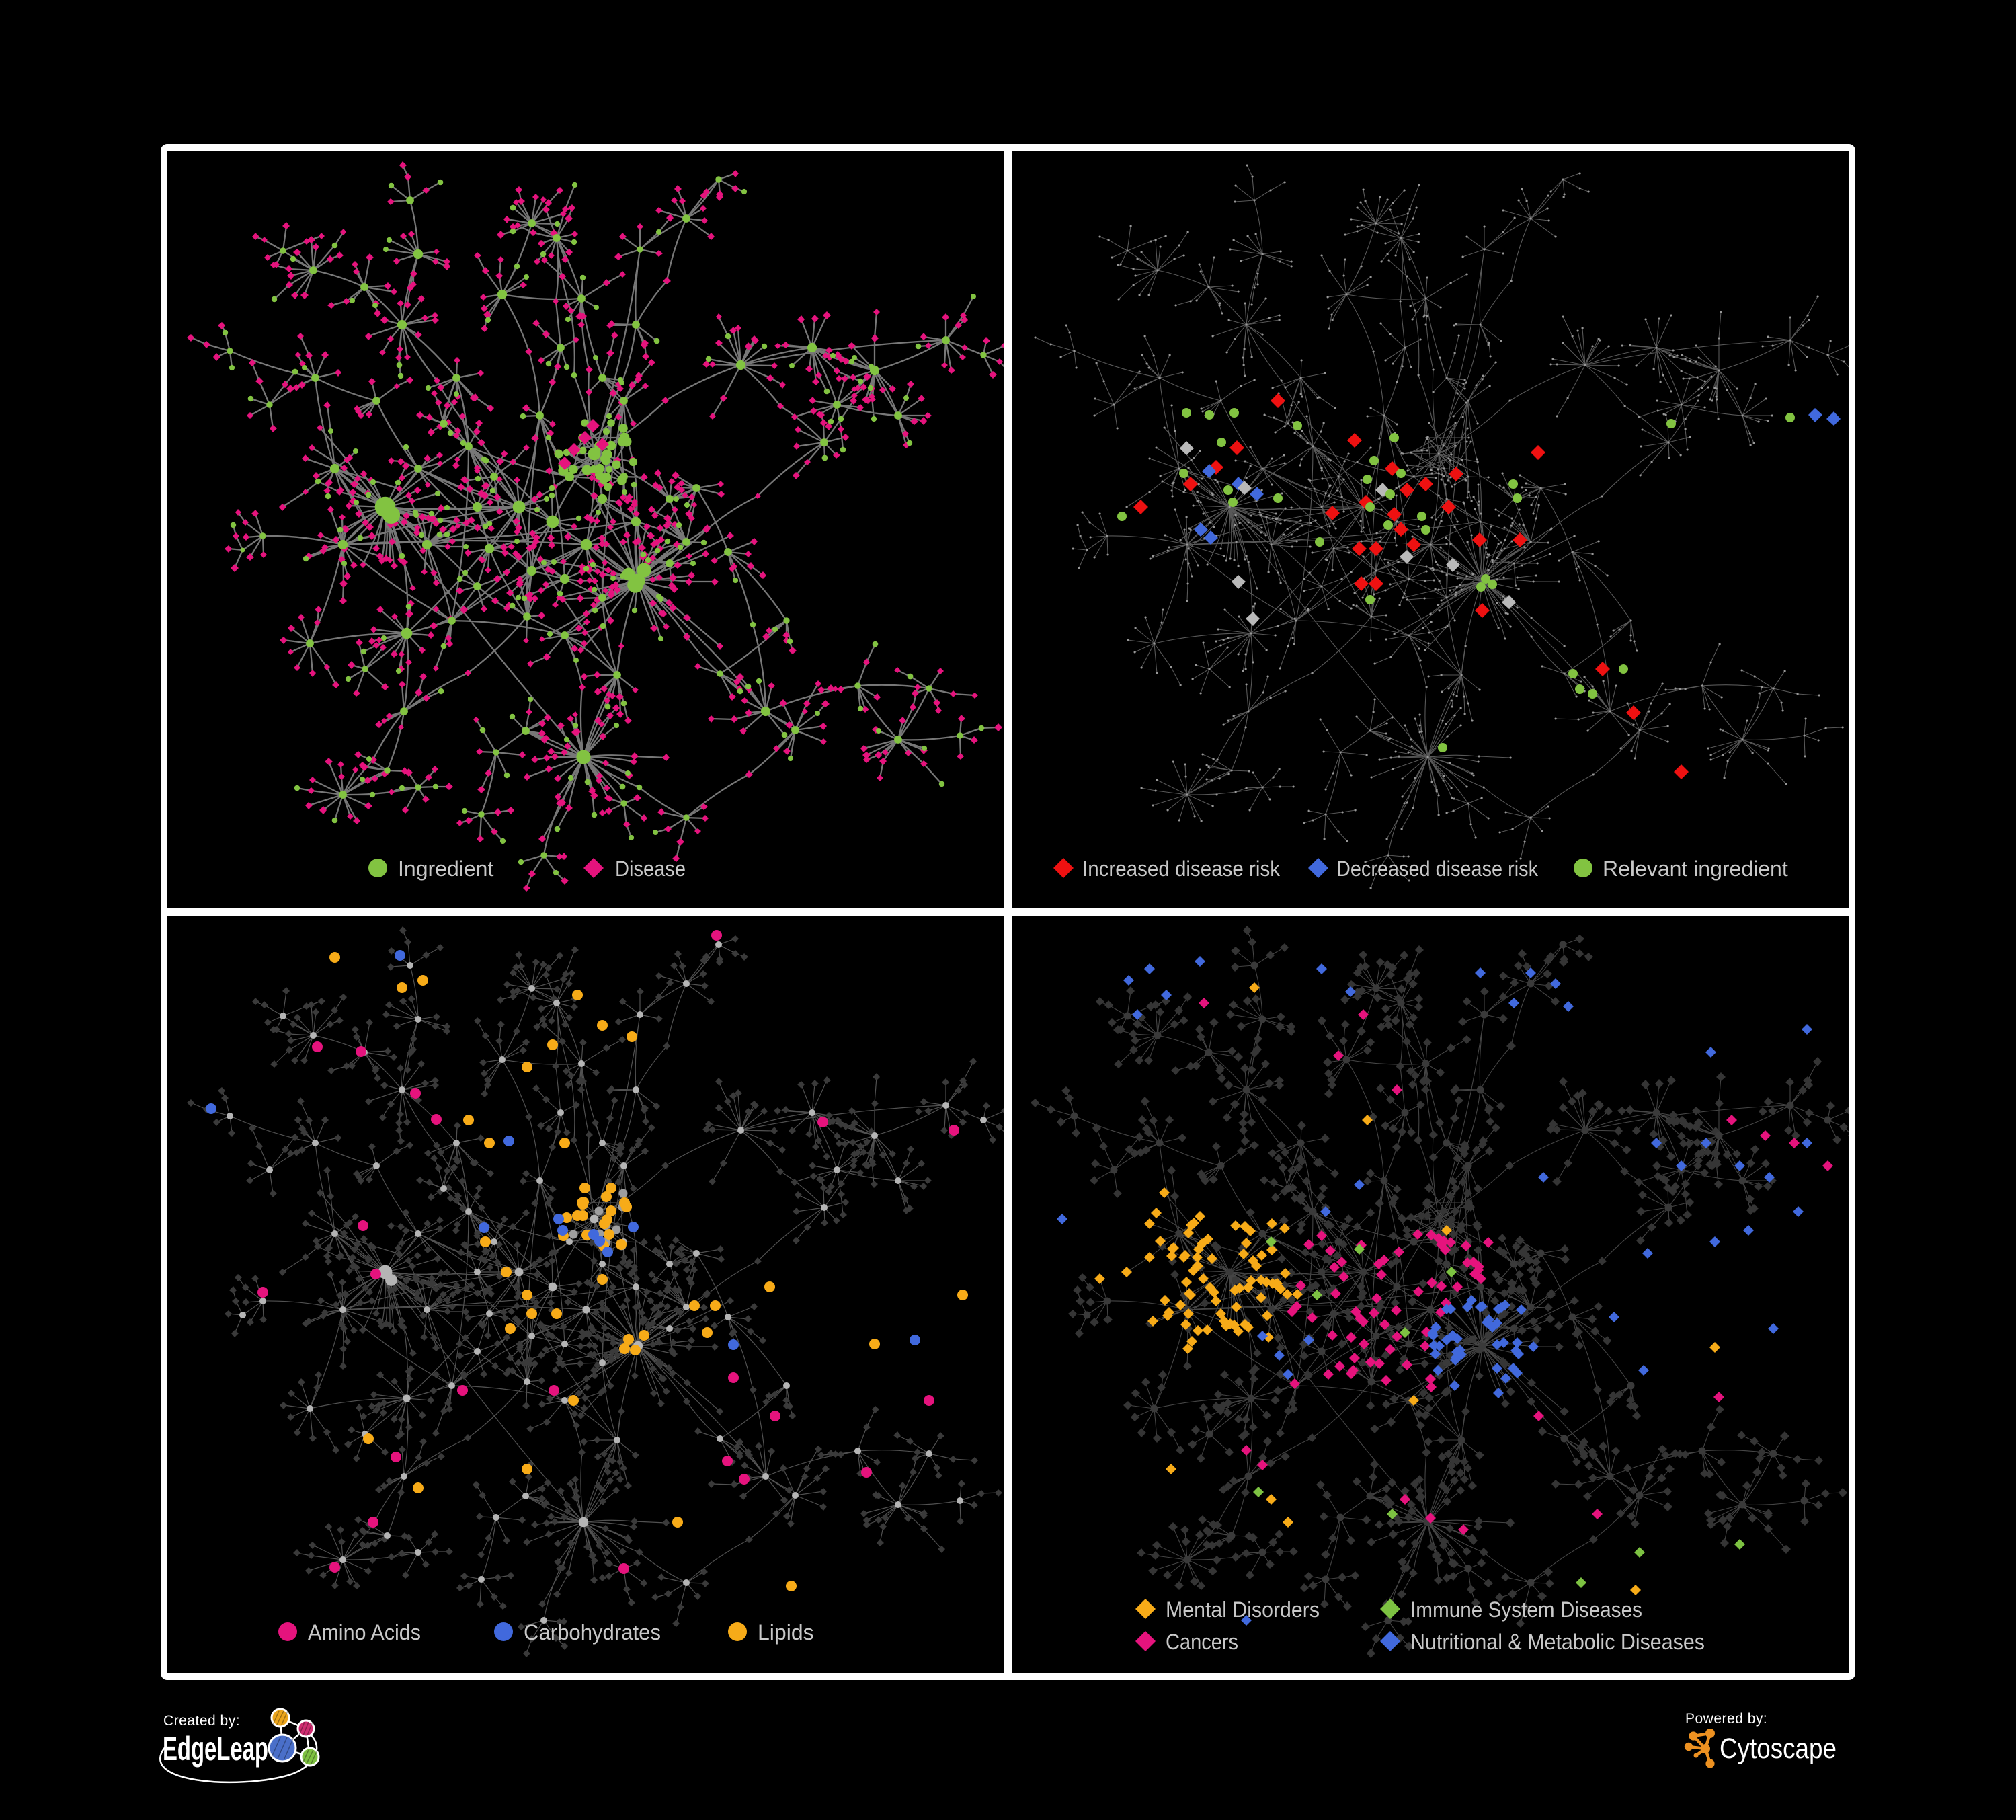  Describe the element at coordinates (1526, 1609) in the screenshot. I see `svg-text: Immune System Diseases` at that location.